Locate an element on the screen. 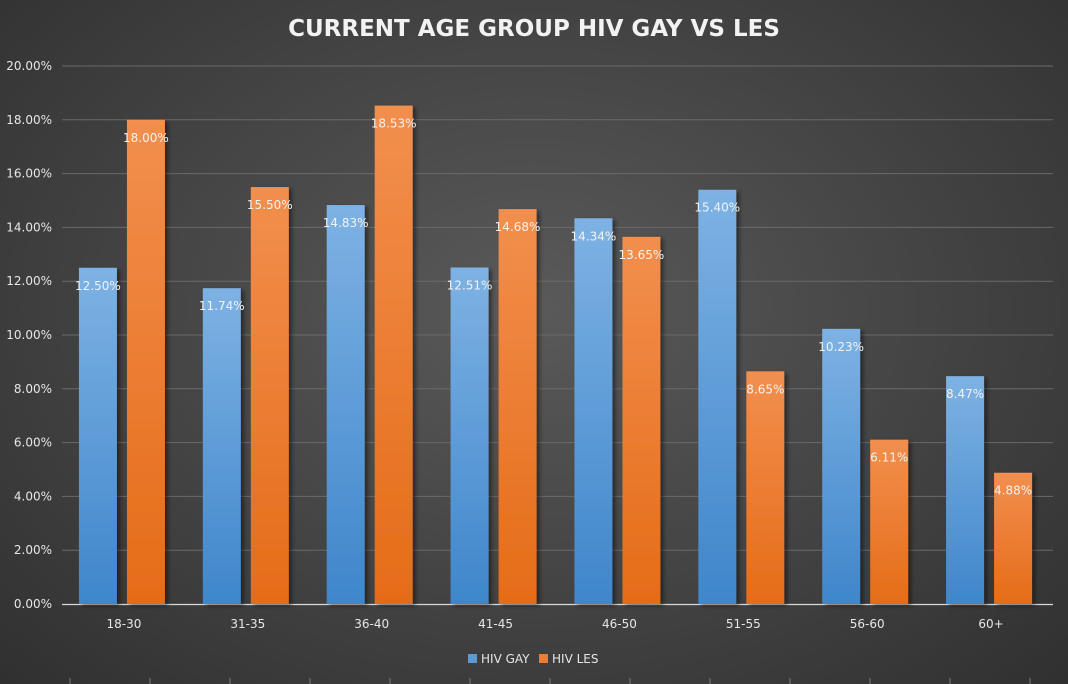 This screenshot has width=1068, height=684. data-label: 15.50% is located at coordinates (270, 205).